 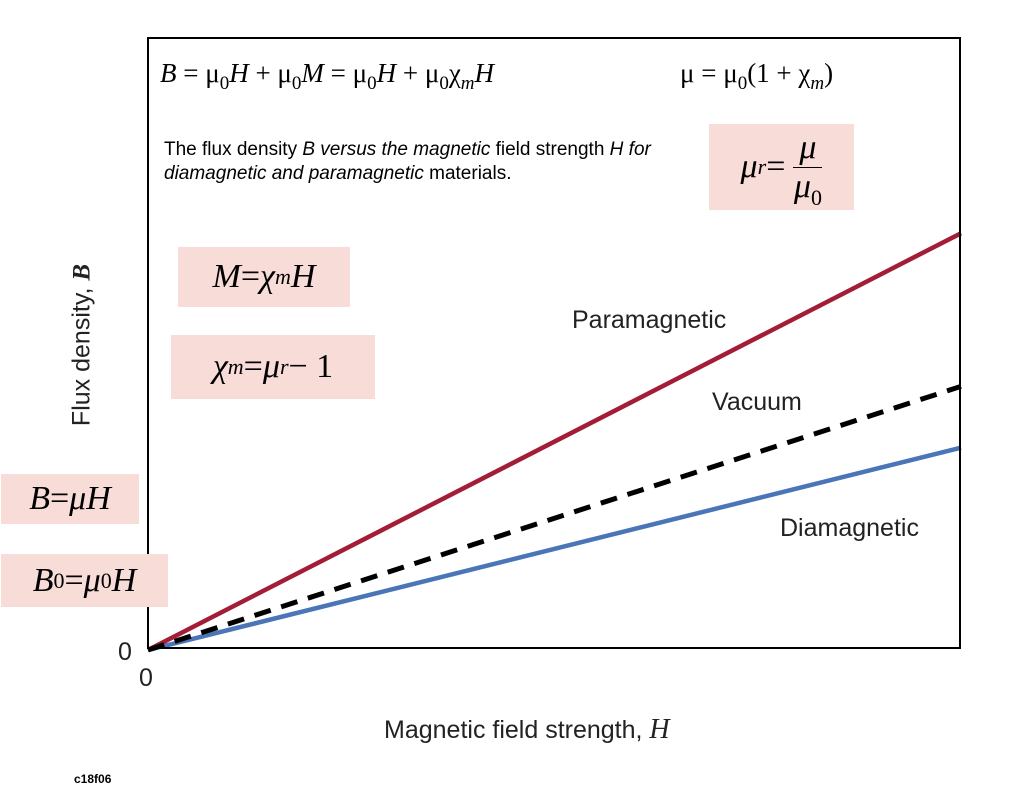 I want to click on x-axis-label: Magnetic field strength, H, so click(x=527, y=729).